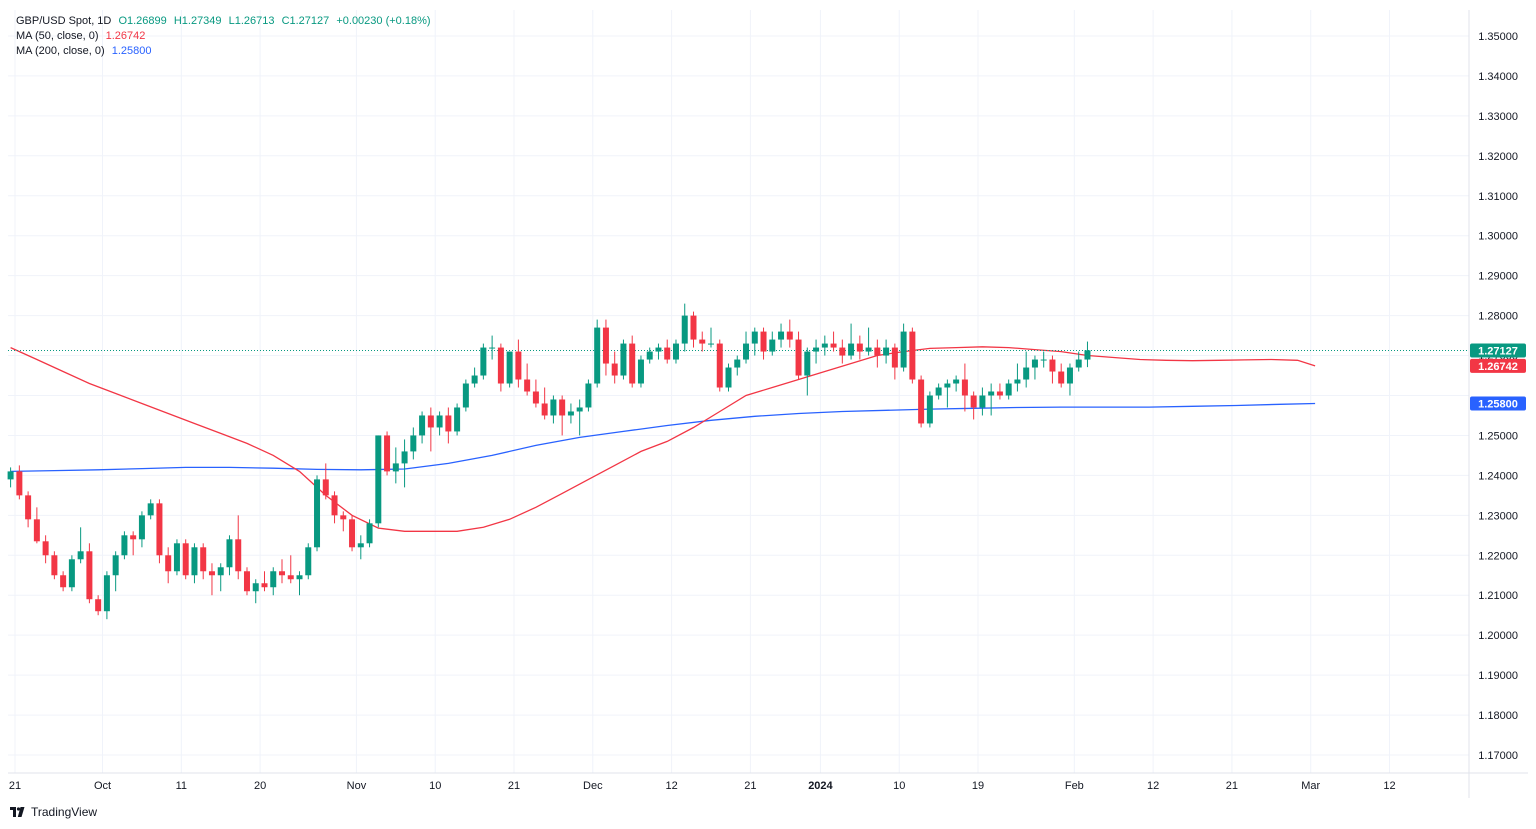 The image size is (1536, 829). I want to click on badge-ma50-text: 1.26742, so click(1498, 367).